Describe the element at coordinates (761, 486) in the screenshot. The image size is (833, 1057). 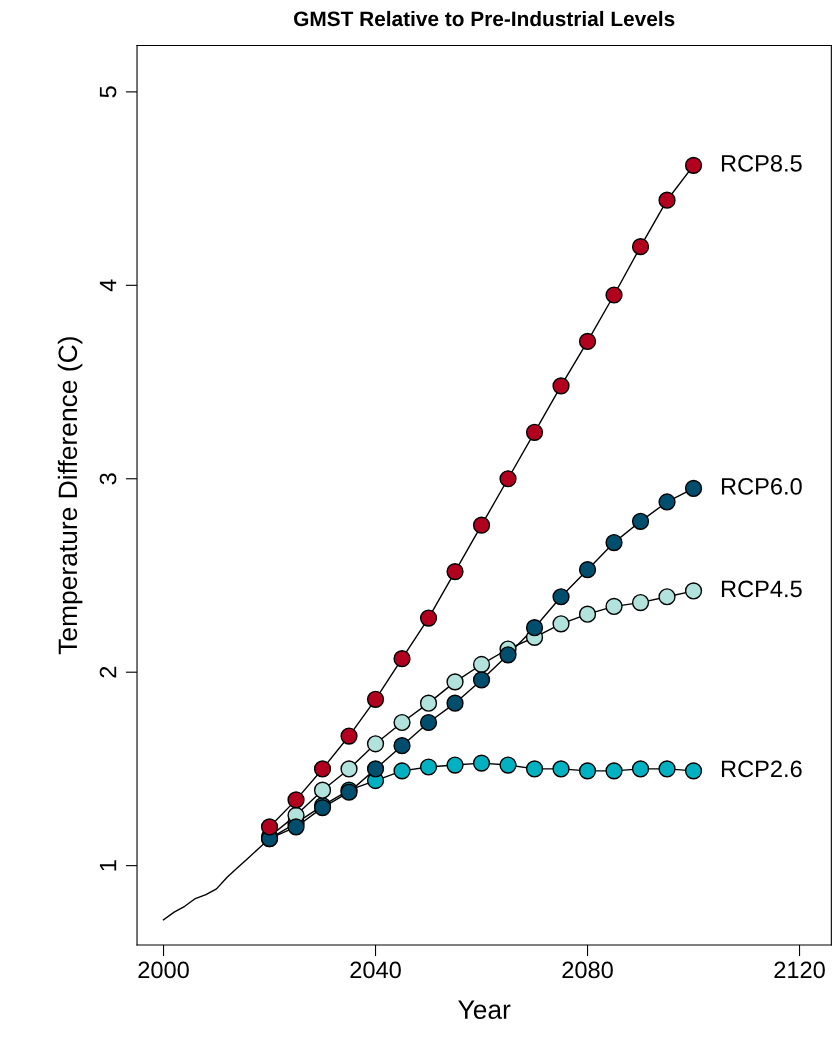
I see `series-label: RCP6.0` at that location.